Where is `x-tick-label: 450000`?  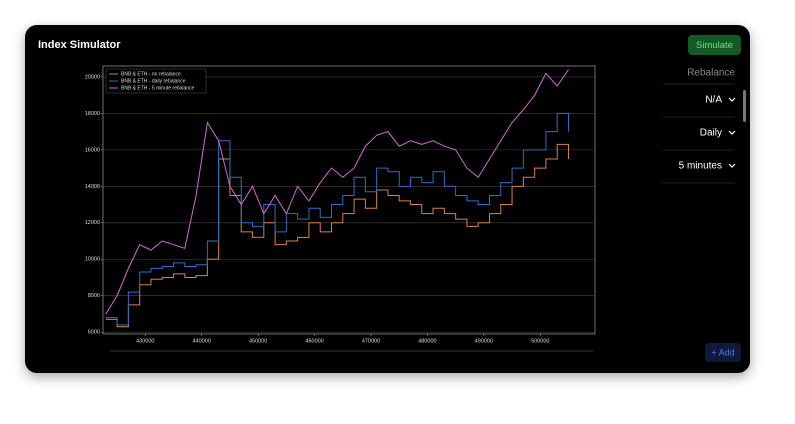 x-tick-label: 450000 is located at coordinates (258, 341).